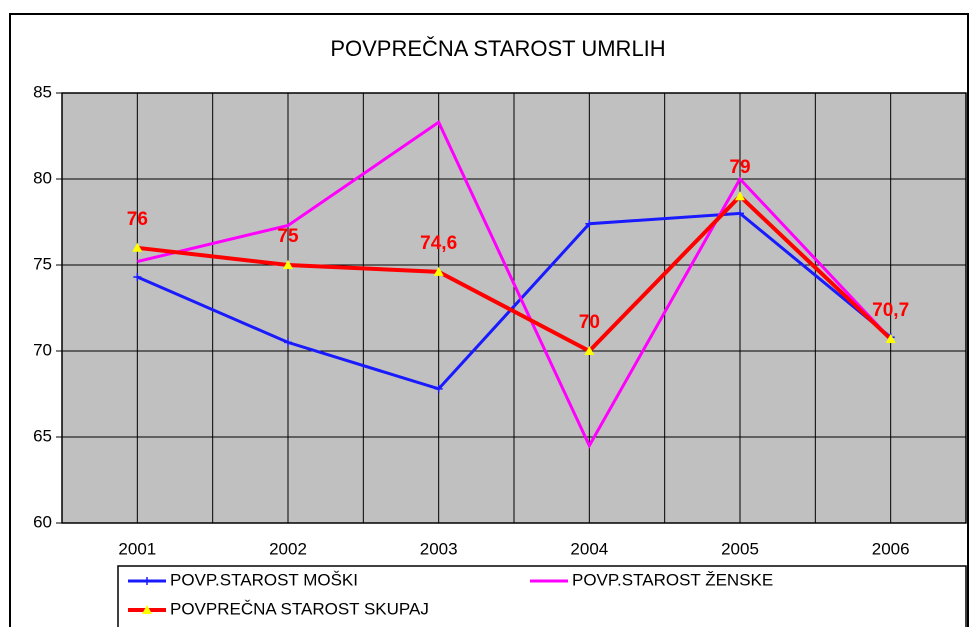 The height and width of the screenshot is (627, 971). What do you see at coordinates (740, 548) in the screenshot?
I see `x-tick-label: 2005` at bounding box center [740, 548].